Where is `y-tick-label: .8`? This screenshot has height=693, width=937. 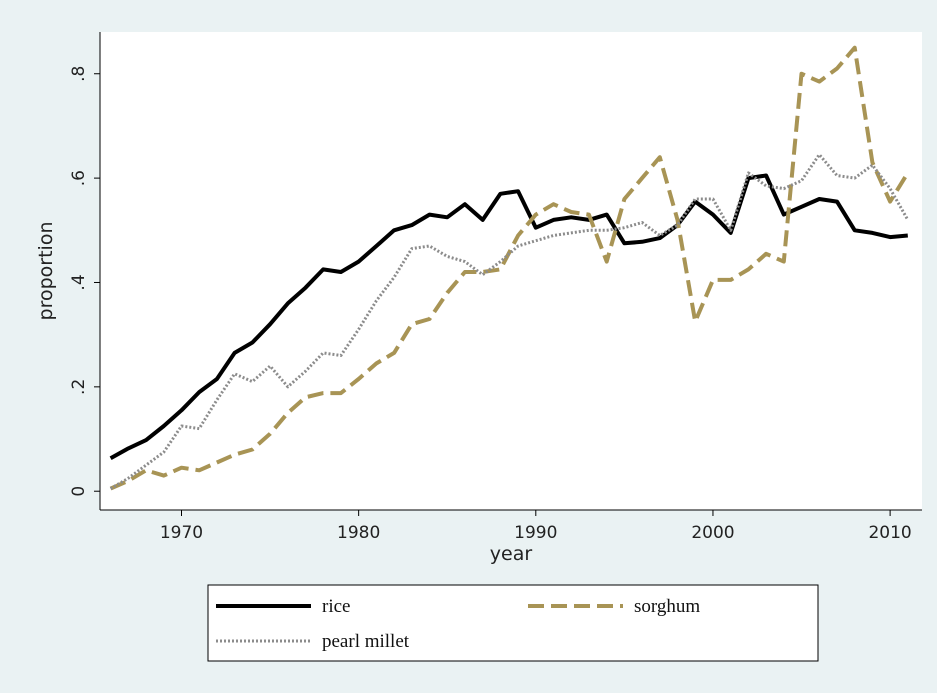 y-tick-label: .8 is located at coordinates (79, 74).